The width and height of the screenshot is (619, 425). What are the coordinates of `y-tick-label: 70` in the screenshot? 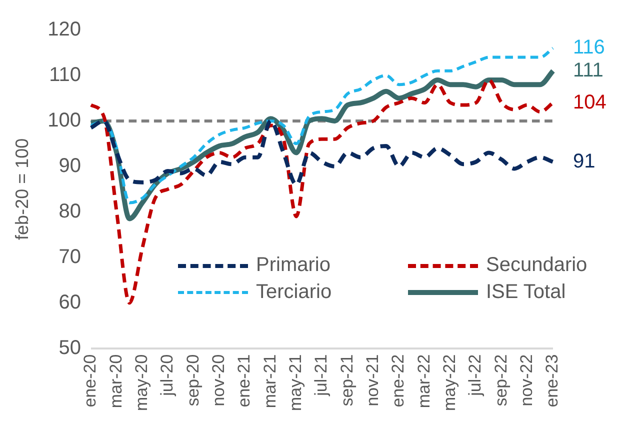 It's located at (69, 257).